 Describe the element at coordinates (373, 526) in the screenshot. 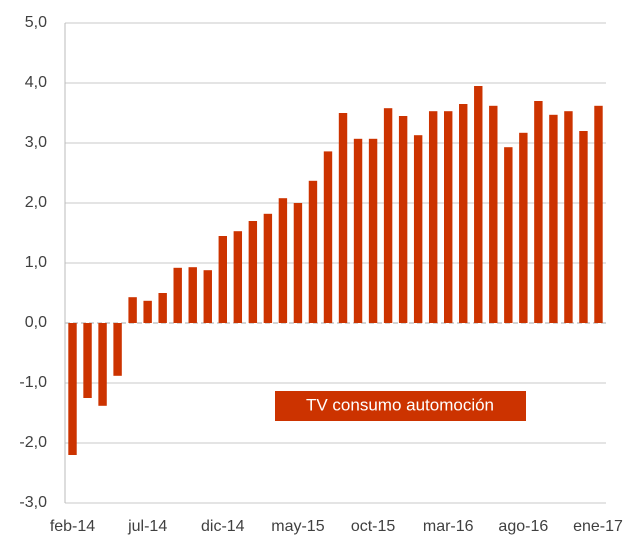

I see `x-tick-label: oct-15` at that location.